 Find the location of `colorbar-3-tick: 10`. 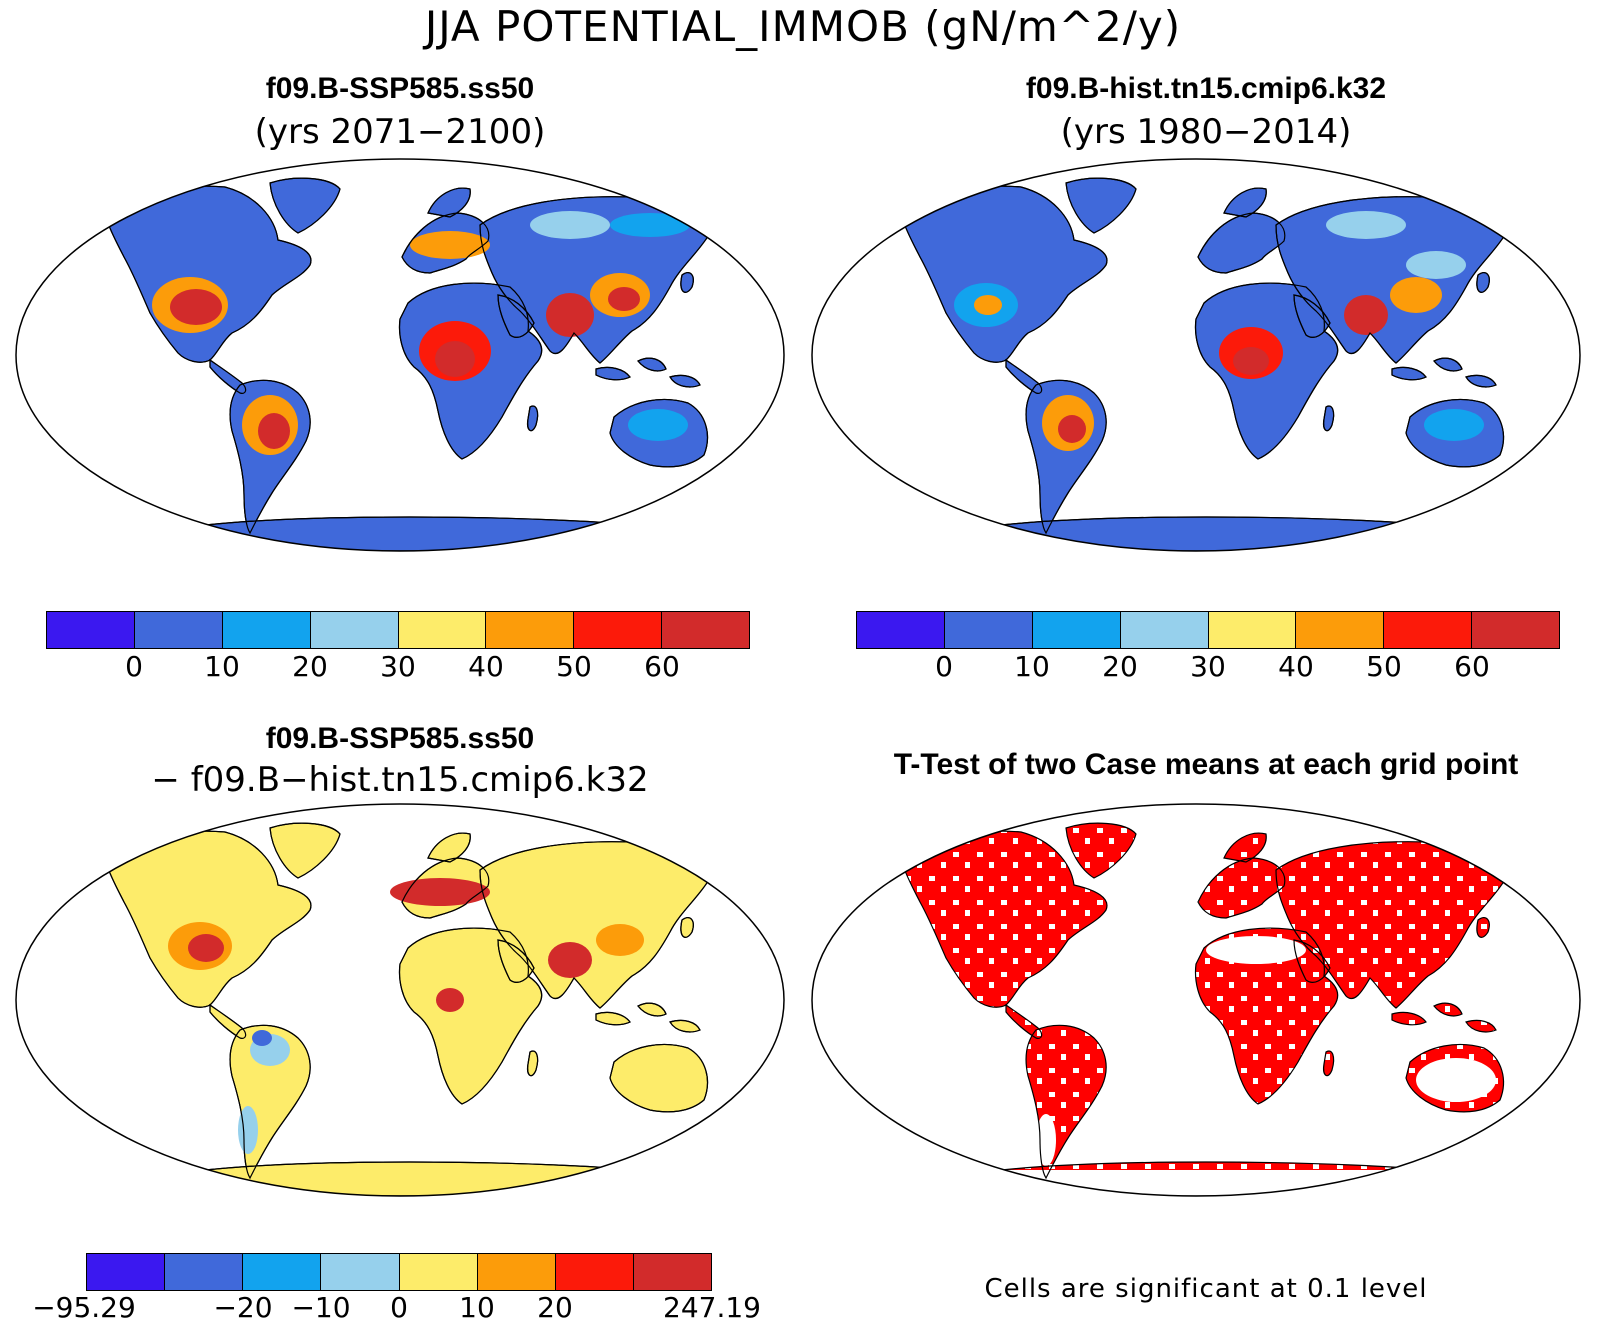

colorbar-3-tick: 10 is located at coordinates (477, 1307).